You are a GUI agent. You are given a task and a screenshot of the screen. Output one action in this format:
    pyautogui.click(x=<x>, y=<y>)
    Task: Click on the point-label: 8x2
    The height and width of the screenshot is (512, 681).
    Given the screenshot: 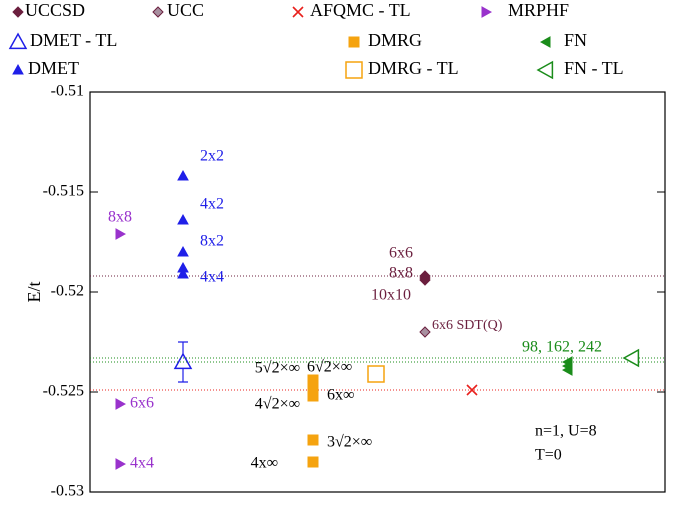 What is the action you would take?
    pyautogui.click(x=212, y=241)
    